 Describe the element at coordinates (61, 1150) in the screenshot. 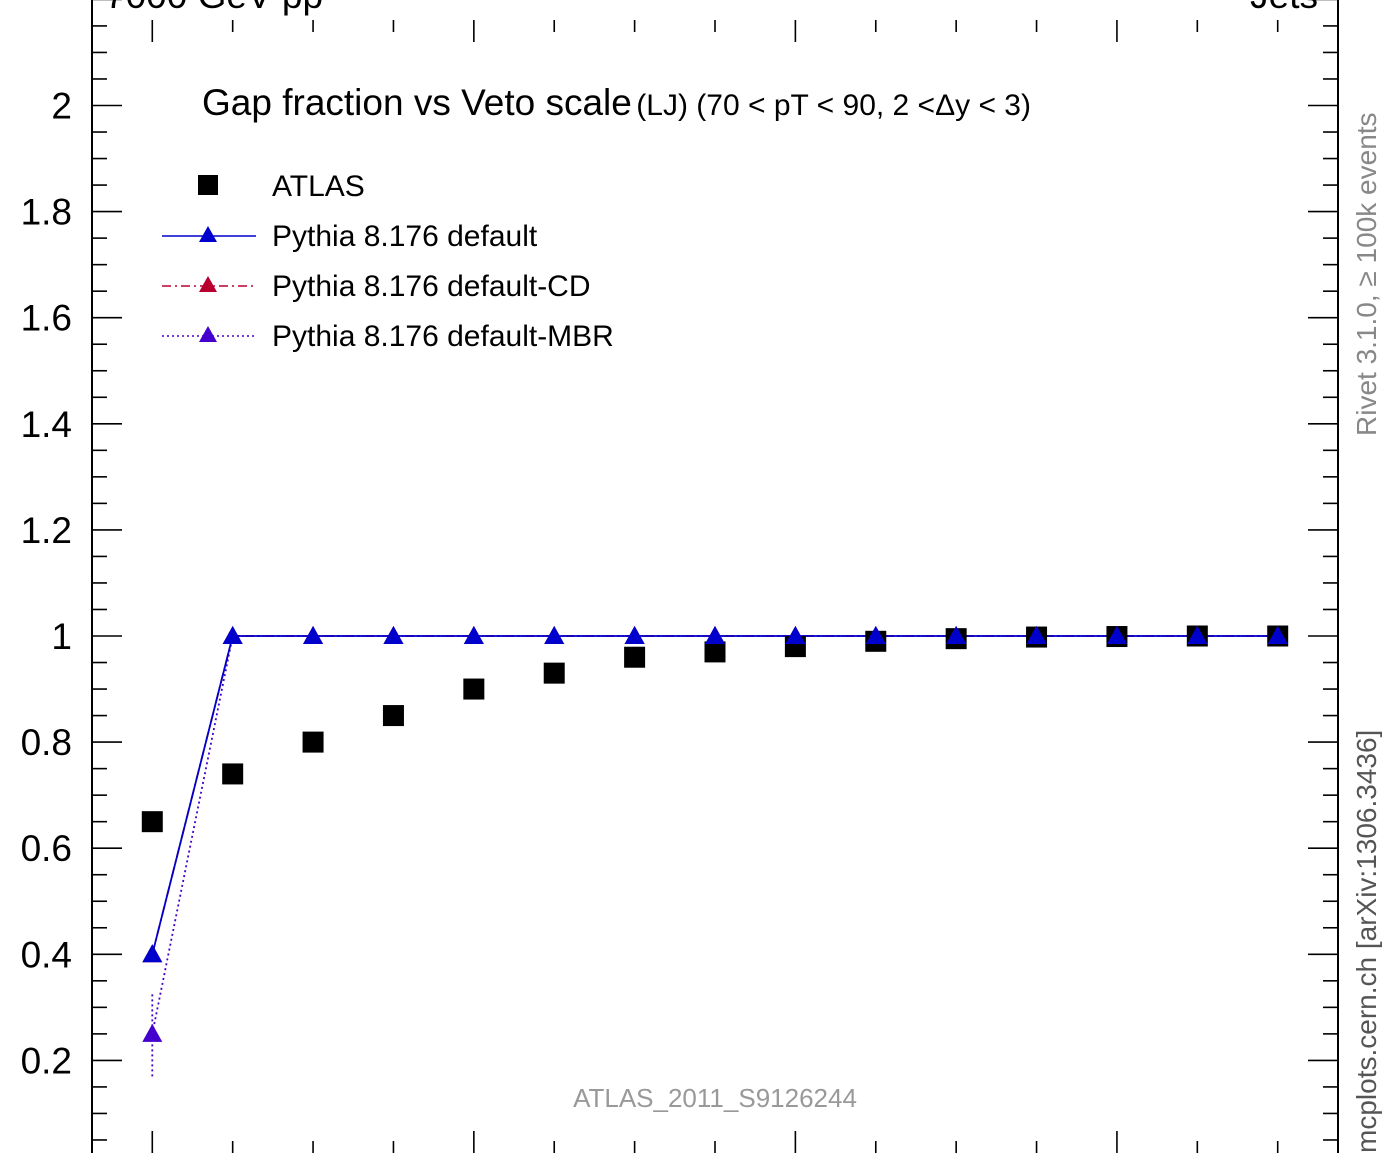

I see `y-tick-label: 0` at that location.